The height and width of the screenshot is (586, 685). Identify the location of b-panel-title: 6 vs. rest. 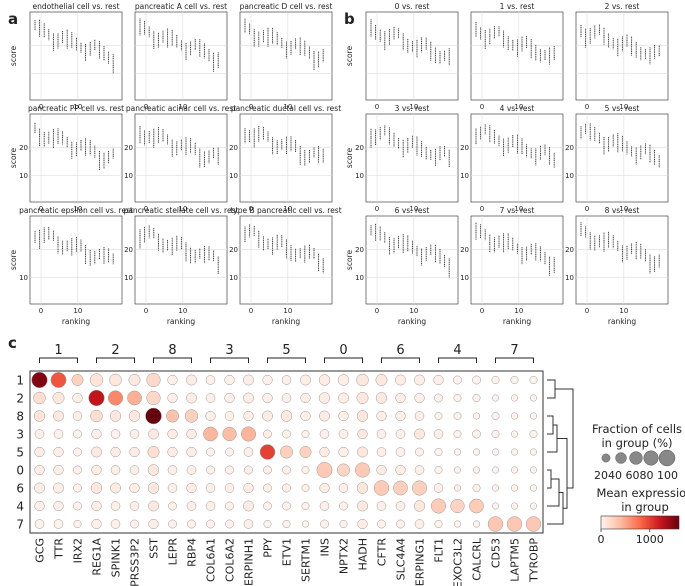
(412, 210).